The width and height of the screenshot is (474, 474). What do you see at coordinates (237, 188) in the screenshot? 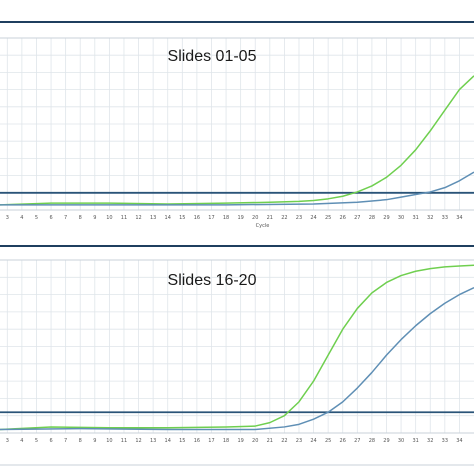
I see `series-line-blue` at bounding box center [237, 188].